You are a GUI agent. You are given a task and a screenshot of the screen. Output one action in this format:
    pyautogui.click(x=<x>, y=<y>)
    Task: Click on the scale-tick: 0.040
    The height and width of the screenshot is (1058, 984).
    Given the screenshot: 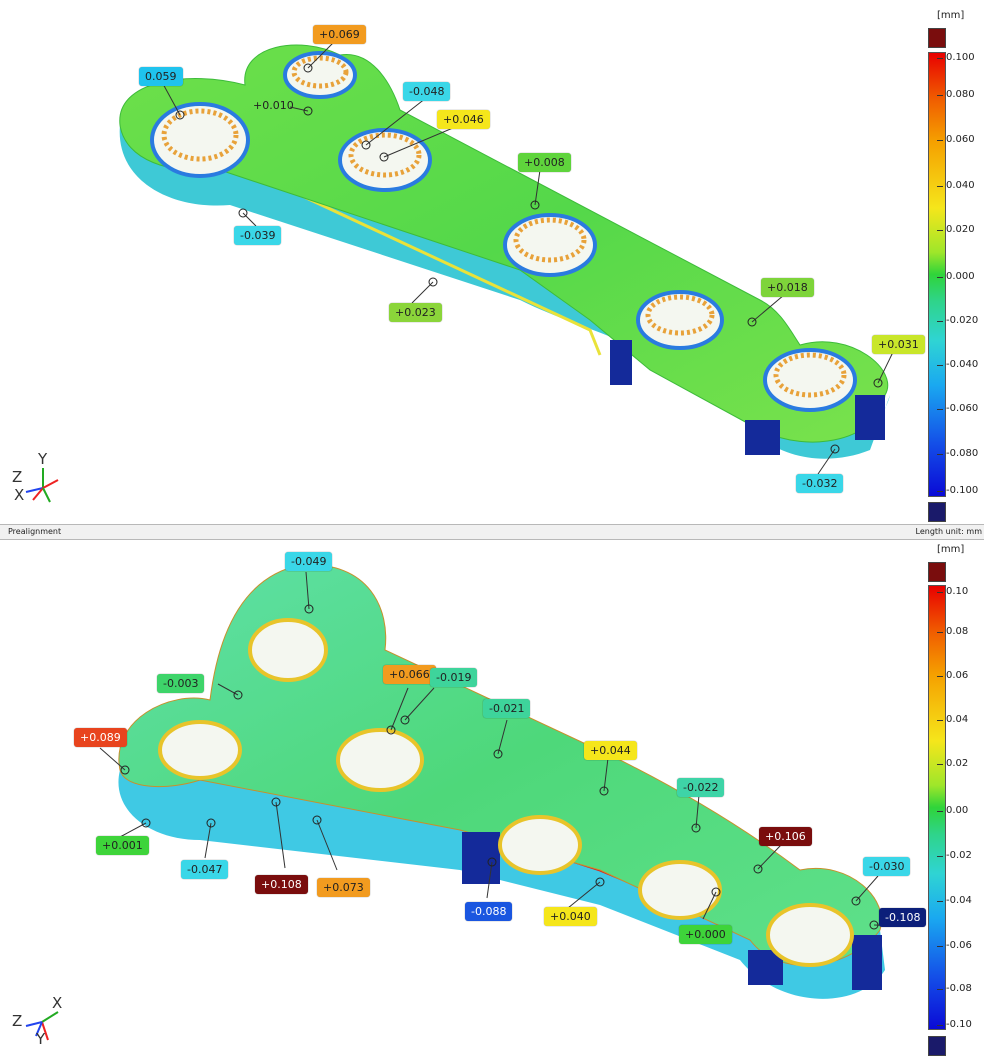 What is the action you would take?
    pyautogui.click(x=956, y=185)
    